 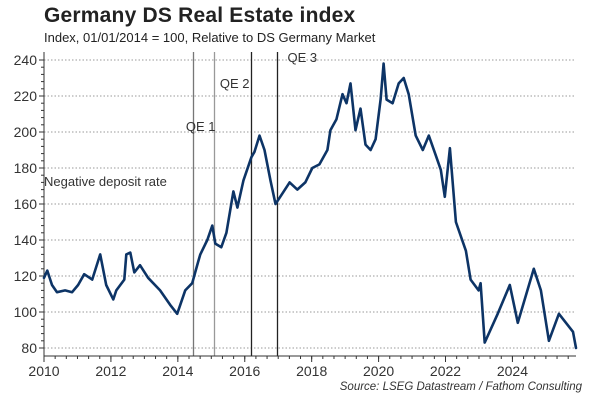 I want to click on y-tick-label: 100, so click(x=26, y=312).